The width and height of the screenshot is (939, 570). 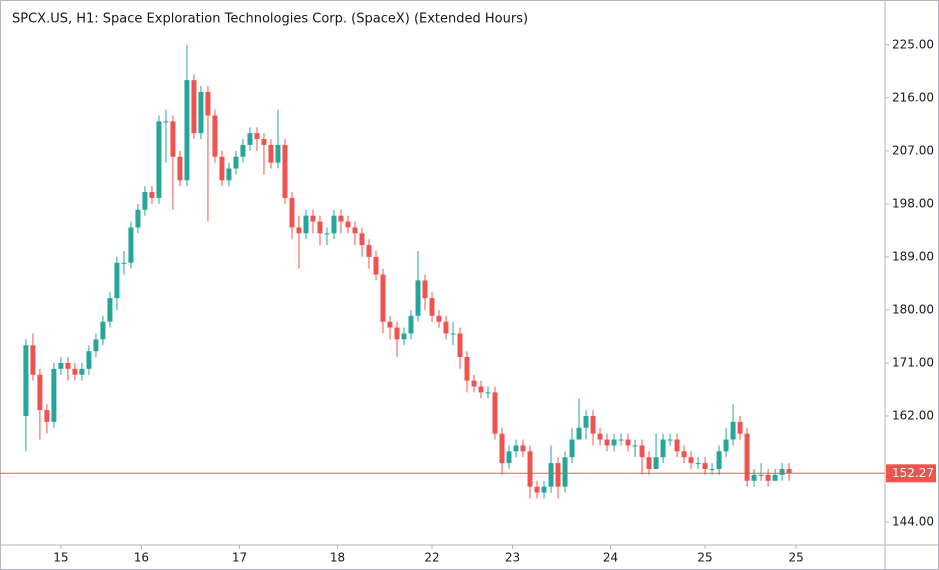 What do you see at coordinates (795, 558) in the screenshot?
I see `x-tick-label: 25` at bounding box center [795, 558].